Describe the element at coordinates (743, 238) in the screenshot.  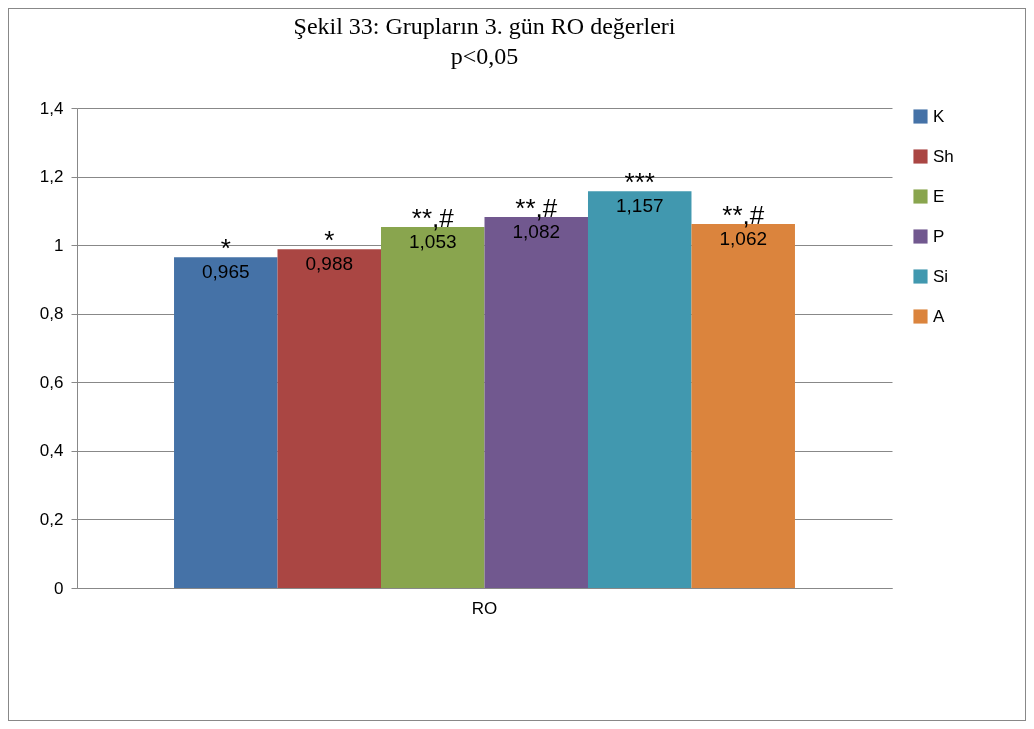
I see `data-label: 1,062` at that location.